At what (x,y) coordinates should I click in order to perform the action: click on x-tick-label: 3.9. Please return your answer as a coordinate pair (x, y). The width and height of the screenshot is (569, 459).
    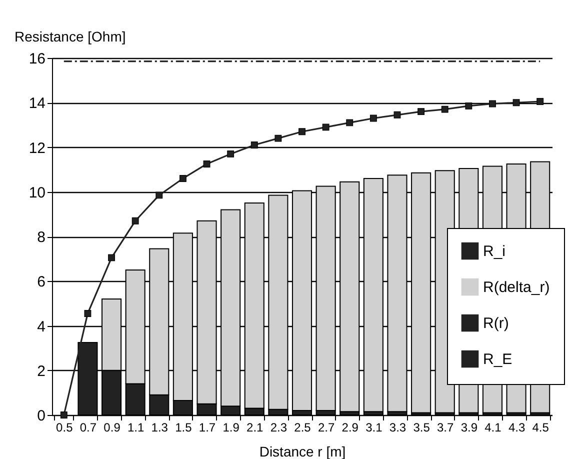
    Looking at the image, I should click on (469, 427).